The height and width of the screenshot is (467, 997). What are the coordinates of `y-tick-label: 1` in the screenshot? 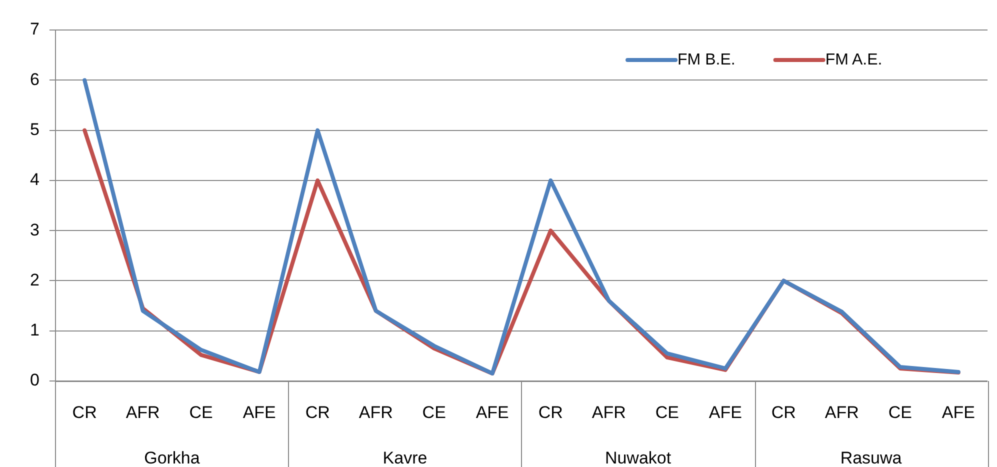 It's located at (35, 330).